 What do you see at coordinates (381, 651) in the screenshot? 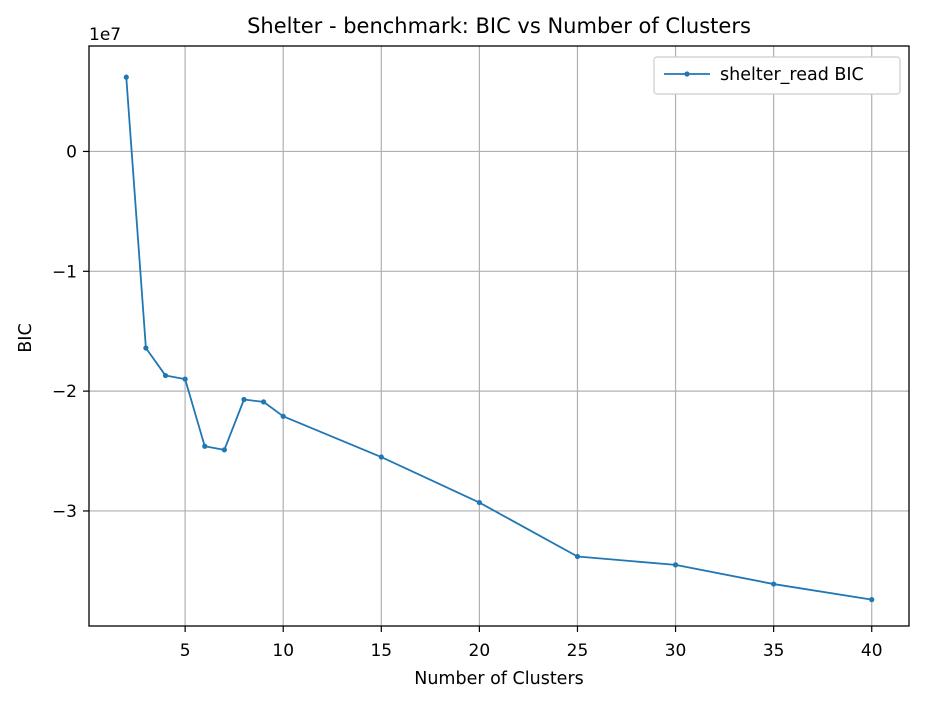
I see `x-tick-label: 15` at bounding box center [381, 651].